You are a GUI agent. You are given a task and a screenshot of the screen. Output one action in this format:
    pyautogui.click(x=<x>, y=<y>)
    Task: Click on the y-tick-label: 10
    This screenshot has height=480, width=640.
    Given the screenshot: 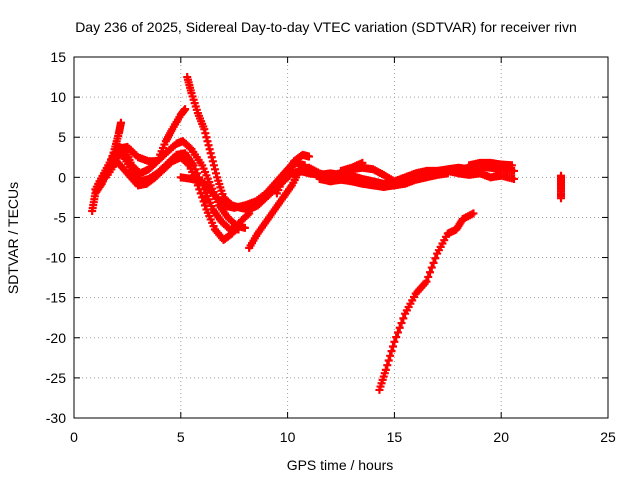 What is the action you would take?
    pyautogui.click(x=58, y=97)
    